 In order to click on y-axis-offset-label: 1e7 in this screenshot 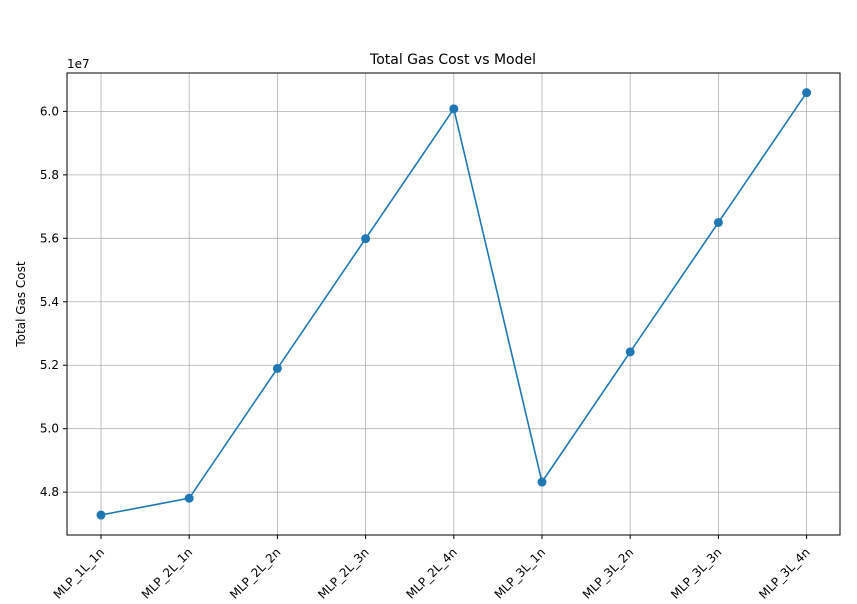, I will do `click(78, 64)`.